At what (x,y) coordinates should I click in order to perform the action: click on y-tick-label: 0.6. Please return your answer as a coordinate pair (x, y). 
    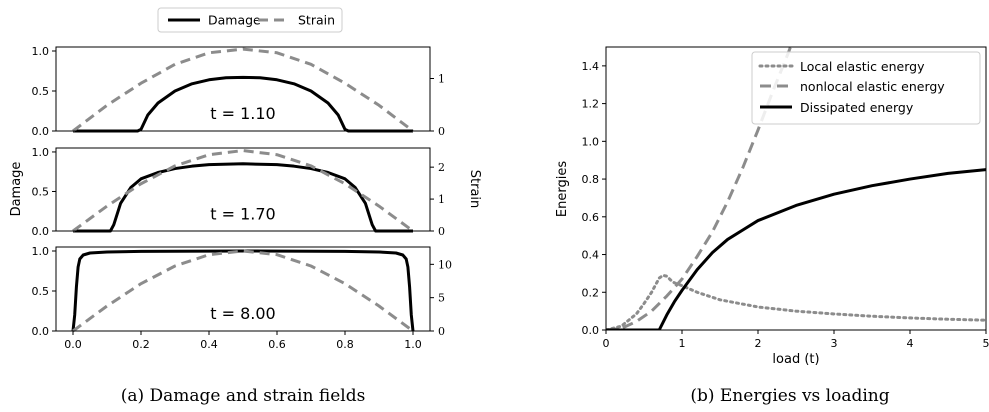
    Looking at the image, I should click on (591, 217).